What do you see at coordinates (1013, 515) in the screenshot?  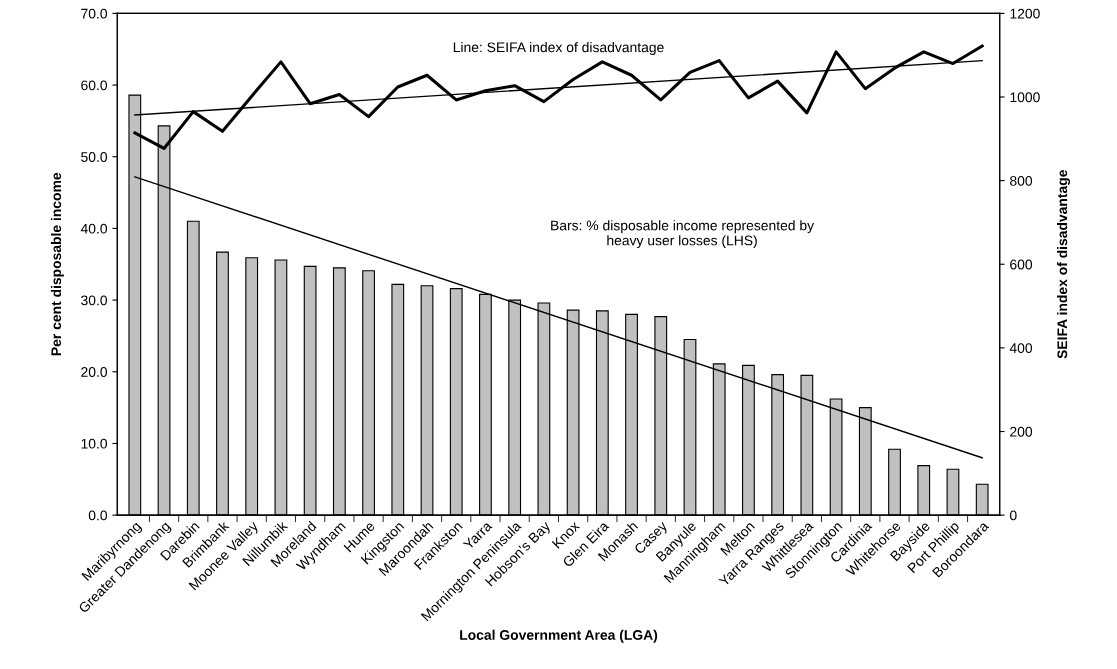 I see `y2-tick-label: 0` at bounding box center [1013, 515].